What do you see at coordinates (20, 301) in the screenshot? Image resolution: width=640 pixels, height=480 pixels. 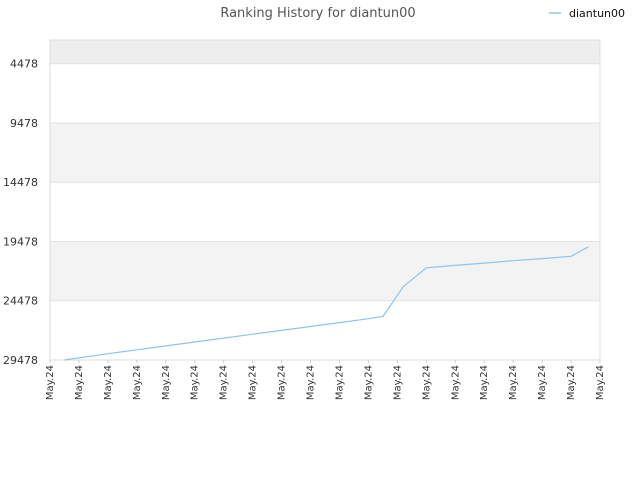 I see `y-tick-label: 24478` at bounding box center [20, 301].